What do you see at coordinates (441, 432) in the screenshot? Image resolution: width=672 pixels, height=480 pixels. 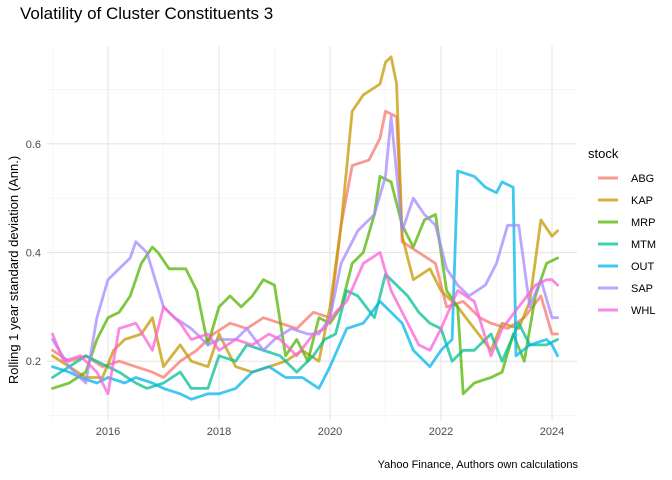 I see `x-tick-label: 2022` at bounding box center [441, 432].